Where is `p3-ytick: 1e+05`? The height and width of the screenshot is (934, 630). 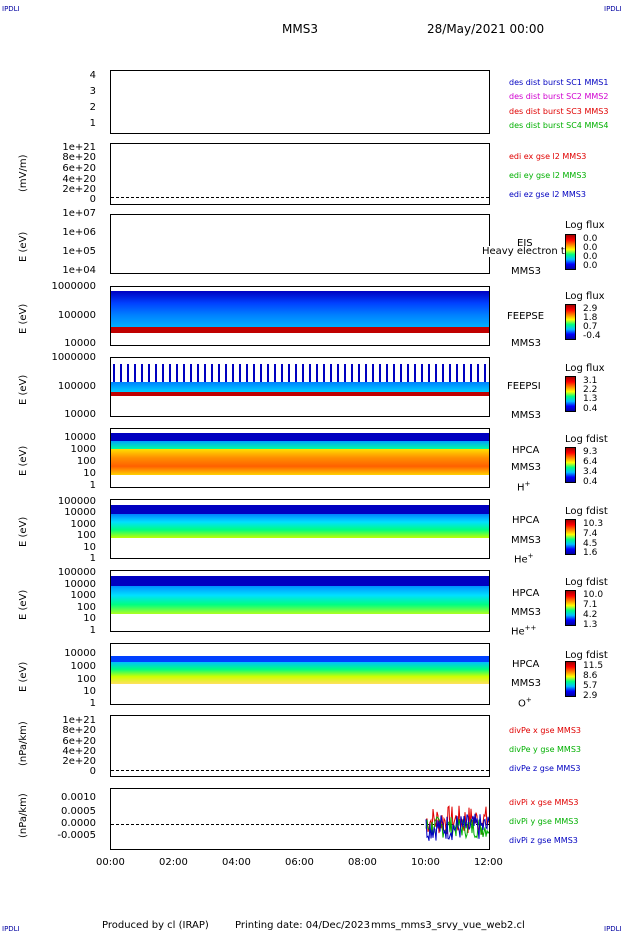
p3-ytick: 1e+05 is located at coordinates (79, 251).